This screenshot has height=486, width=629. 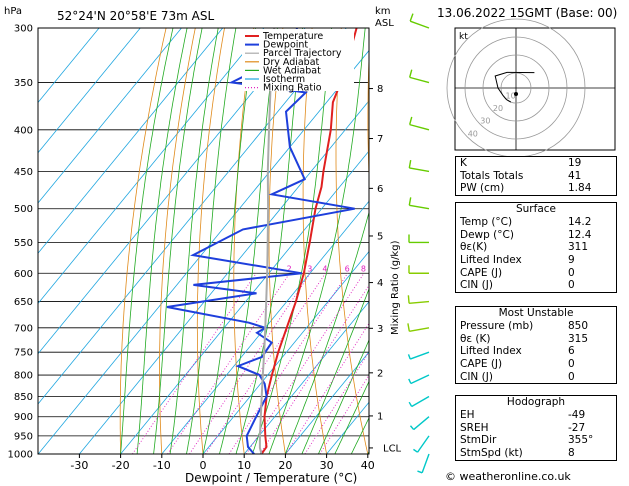 What do you see at coordinates (23, 328) in the screenshot?
I see `pressure-tick-label: 700` at bounding box center [23, 328].